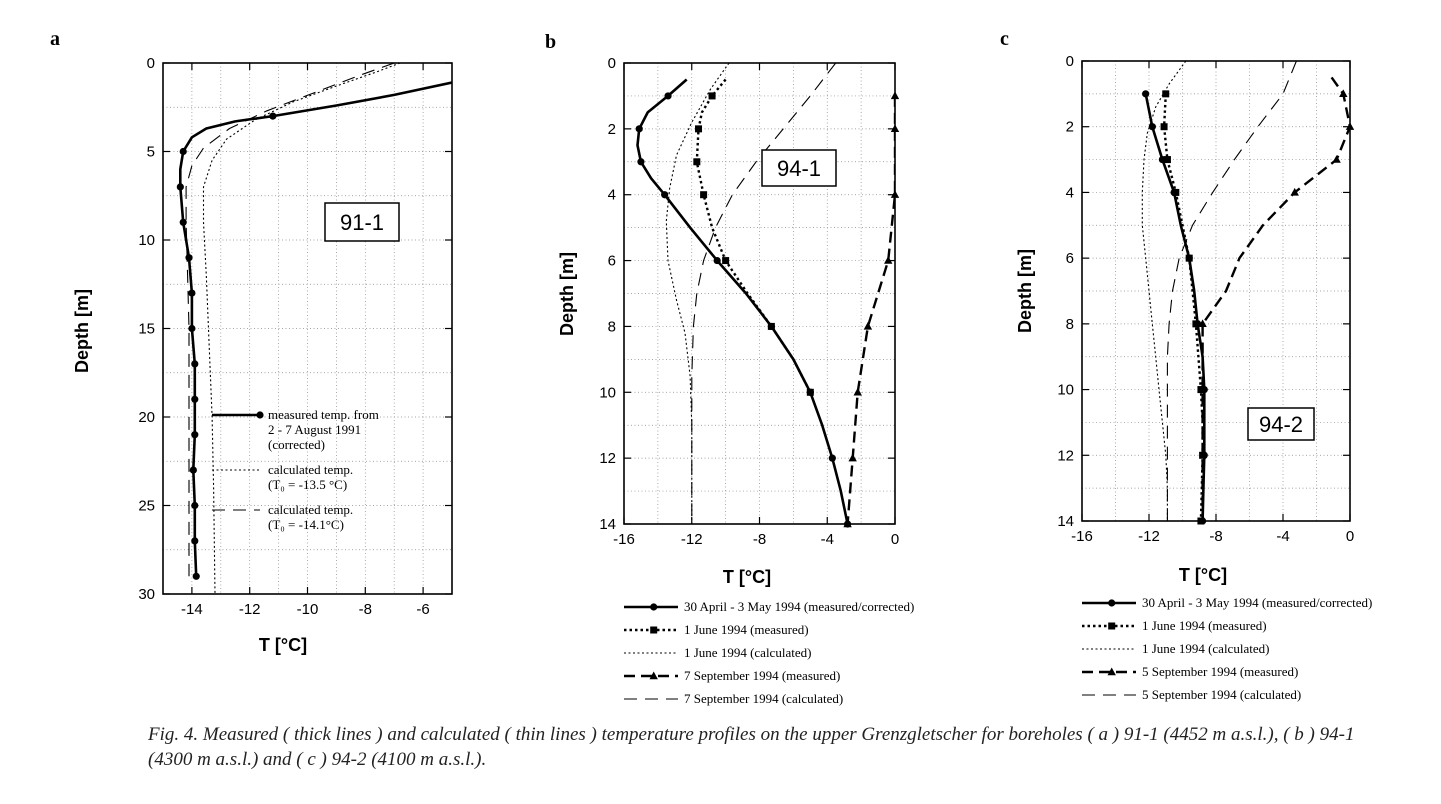 The height and width of the screenshot is (804, 1441). Describe the element at coordinates (146, 594) in the screenshot. I see `y-tick-label: 30` at that location.